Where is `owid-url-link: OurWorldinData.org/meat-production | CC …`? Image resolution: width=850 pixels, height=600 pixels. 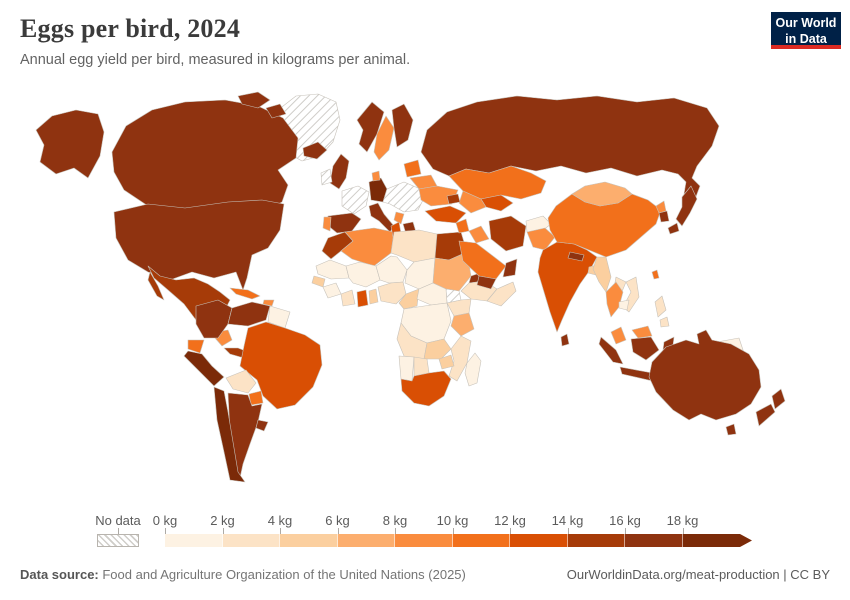 owid-url-link: OurWorldinData.org/meat-production | CC … is located at coordinates (698, 574).